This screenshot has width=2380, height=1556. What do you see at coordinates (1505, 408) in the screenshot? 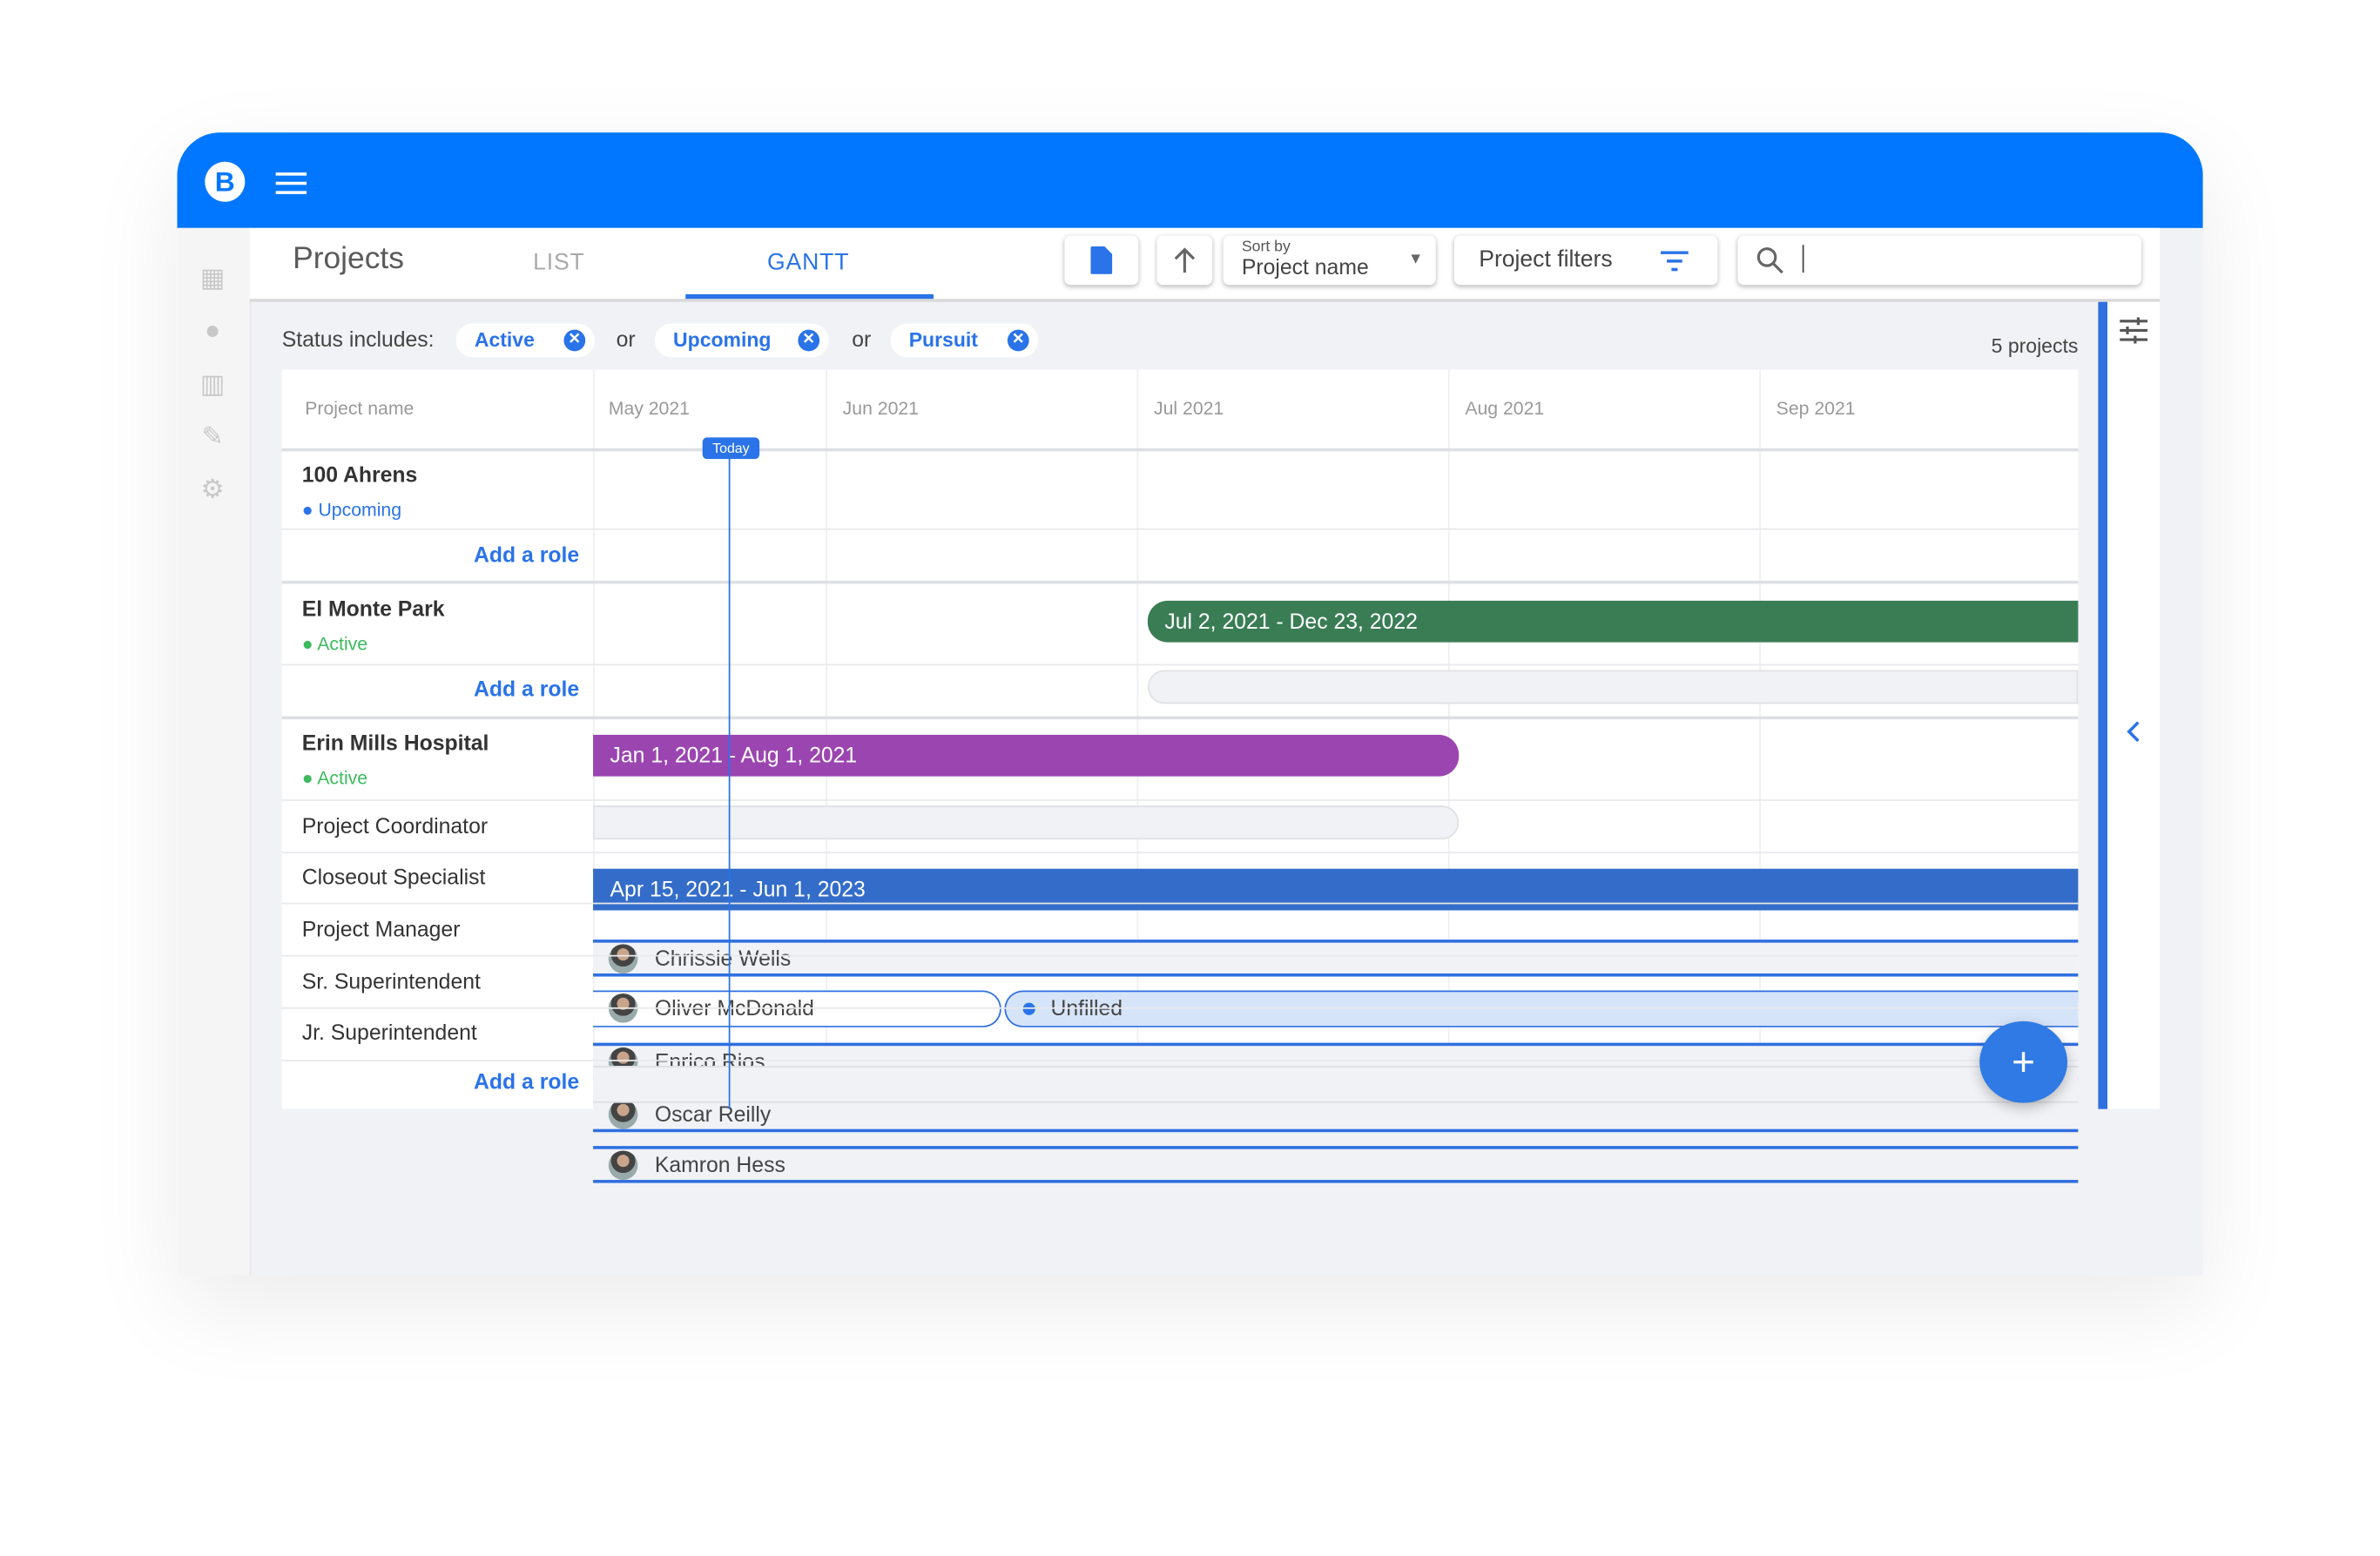
I see `month-header: Aug 2021` at bounding box center [1505, 408].